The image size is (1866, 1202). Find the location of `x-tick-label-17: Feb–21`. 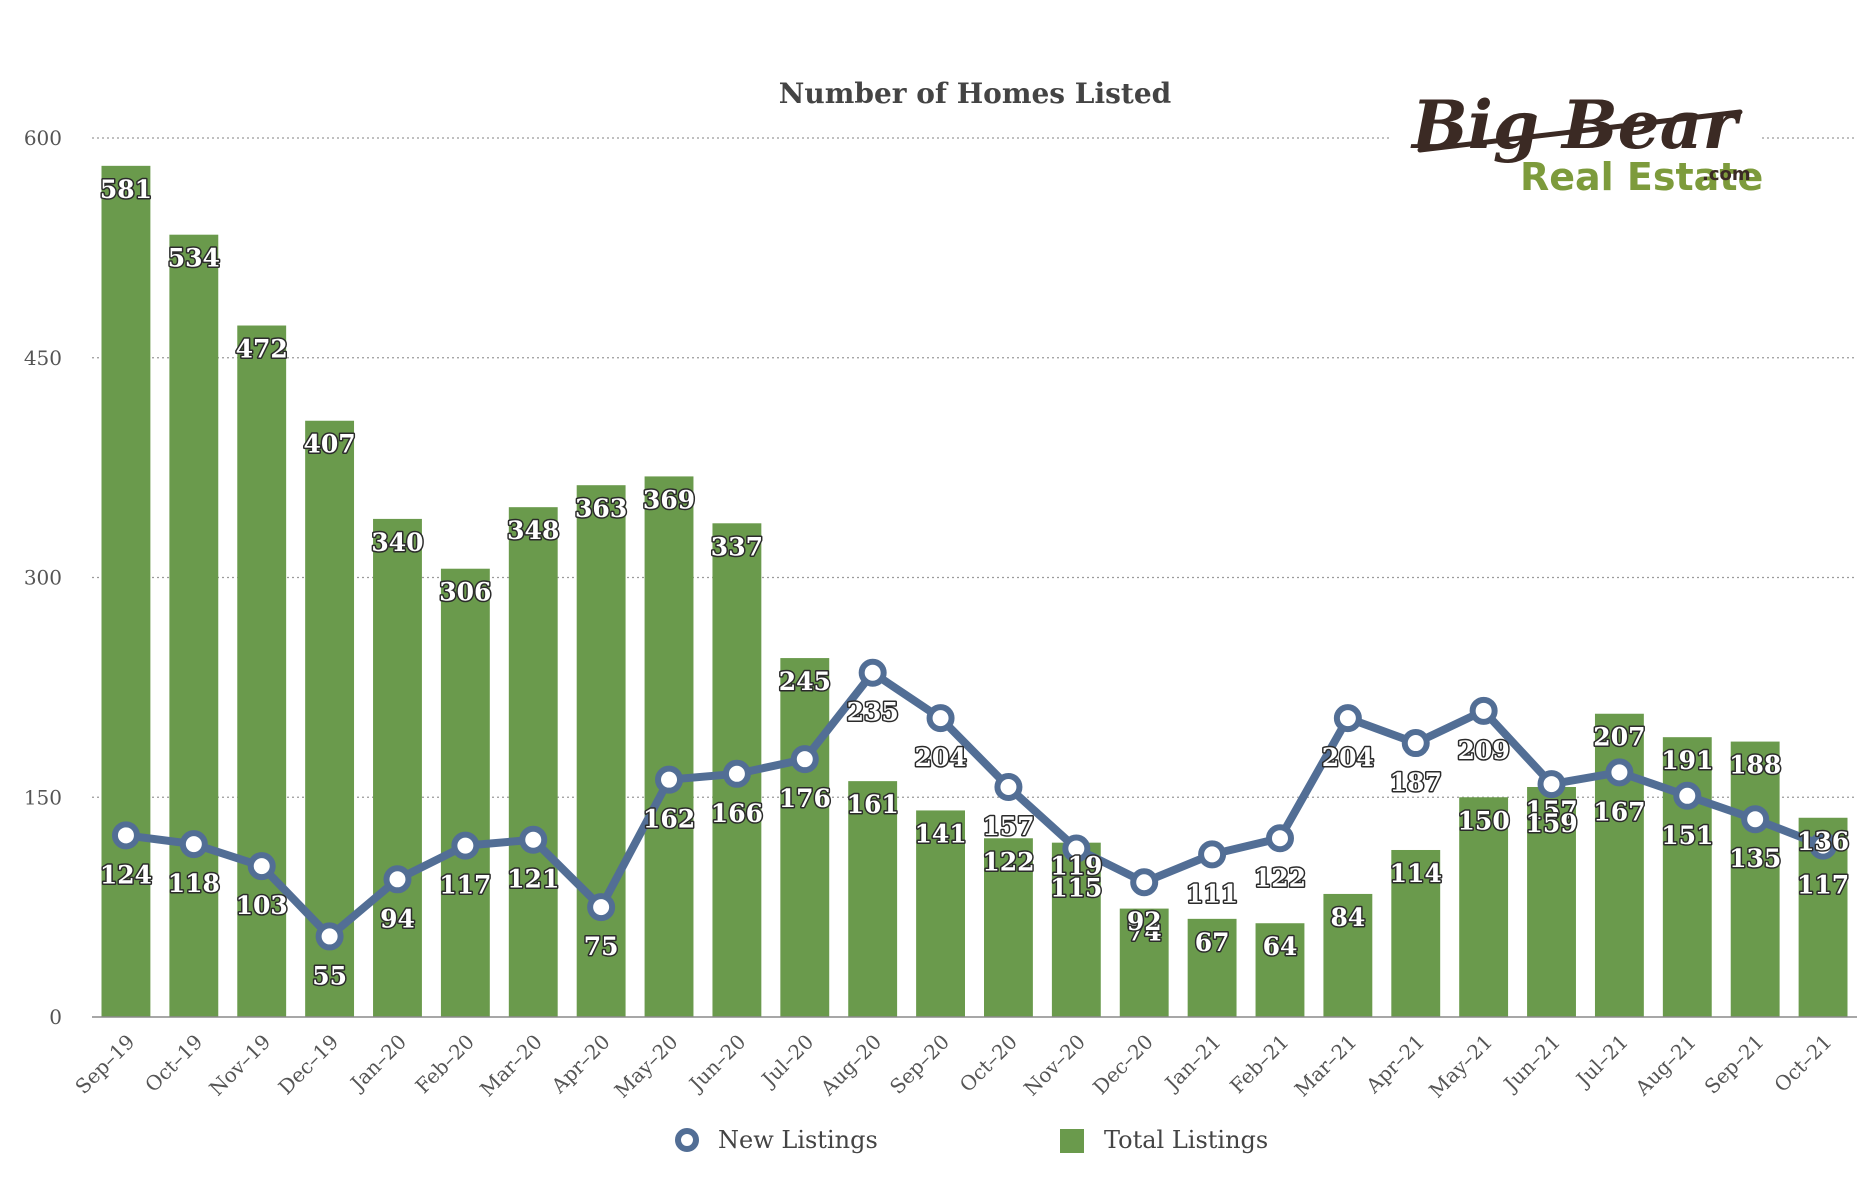

x-tick-label-17: Feb–21 is located at coordinates (1259, 1064).